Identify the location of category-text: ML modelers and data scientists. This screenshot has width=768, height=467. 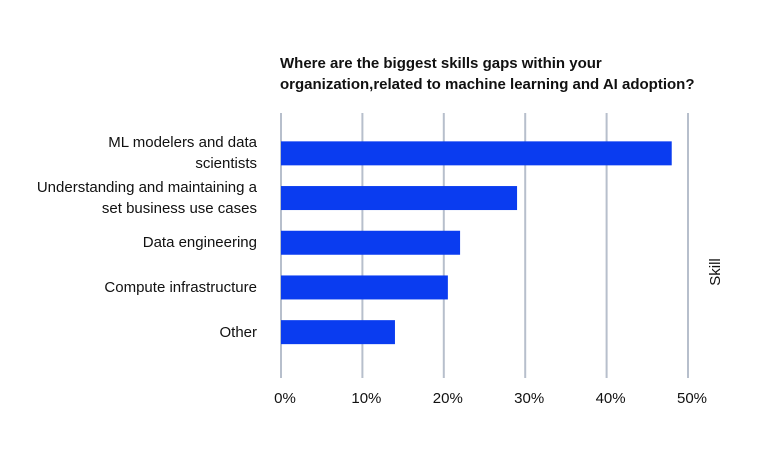
(182, 153).